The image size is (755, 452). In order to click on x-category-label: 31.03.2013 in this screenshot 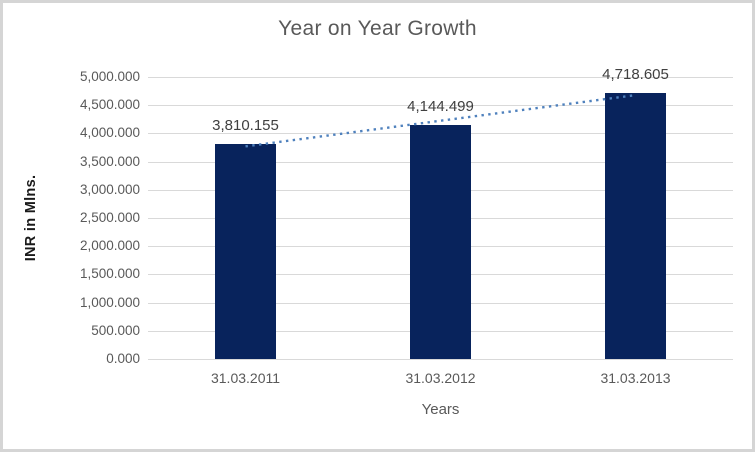, I will do `click(635, 378)`.